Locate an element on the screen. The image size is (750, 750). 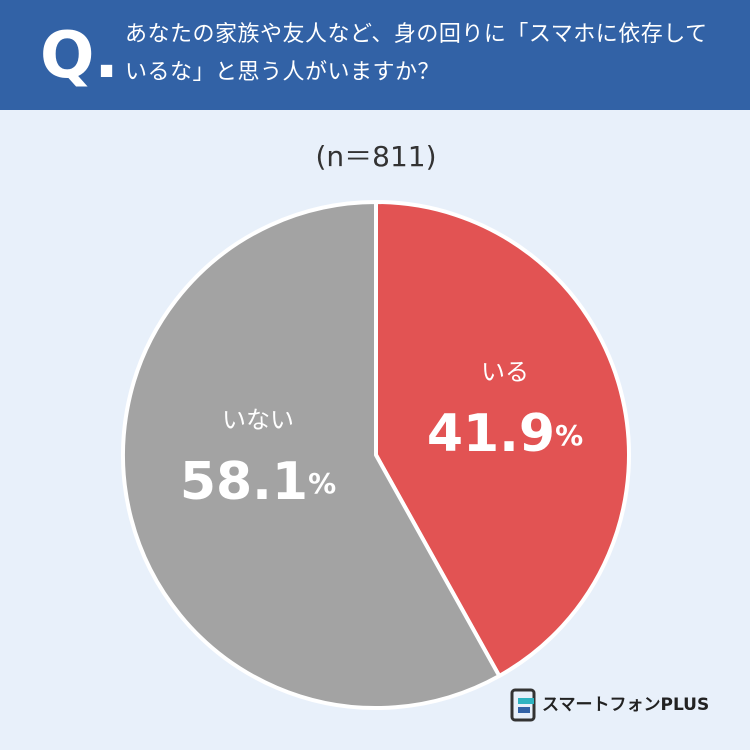
logo-text: スマートフォンPLUS is located at coordinates (625, 705).